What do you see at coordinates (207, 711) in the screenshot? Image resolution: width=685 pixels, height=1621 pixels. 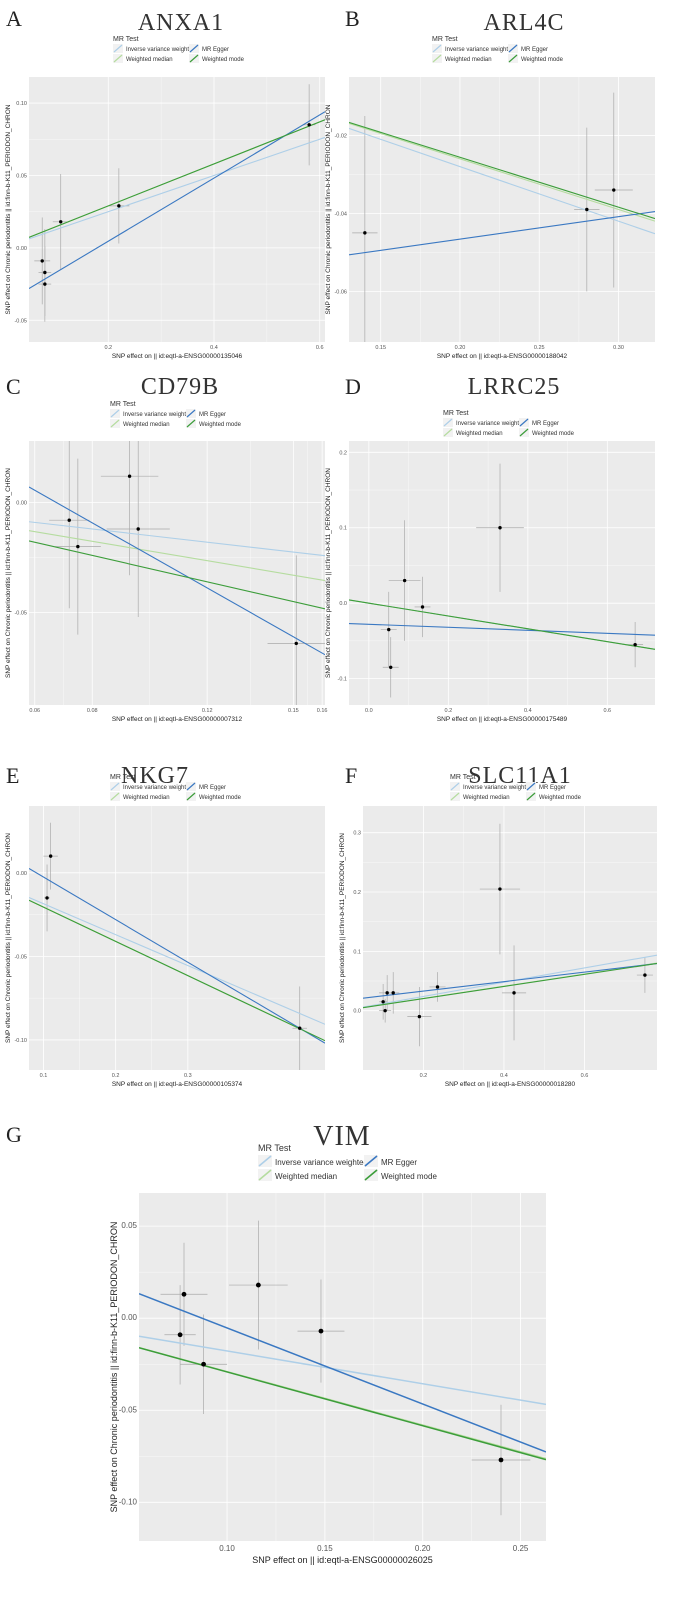 I see `x-tick-label: 0.12` at bounding box center [207, 711].